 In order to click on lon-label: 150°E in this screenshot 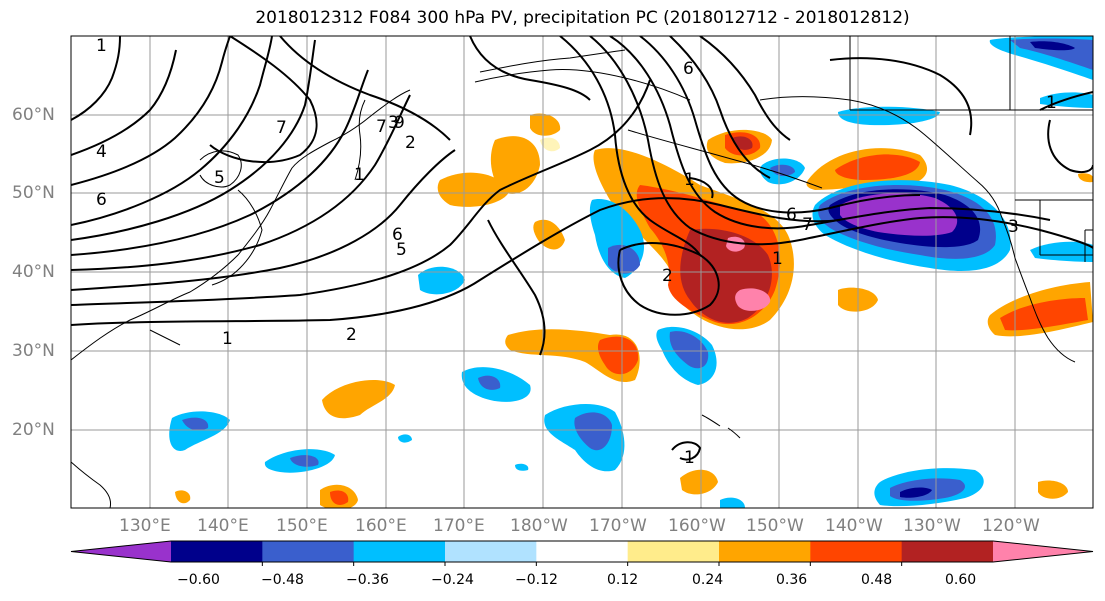, I will do `click(302, 526)`.